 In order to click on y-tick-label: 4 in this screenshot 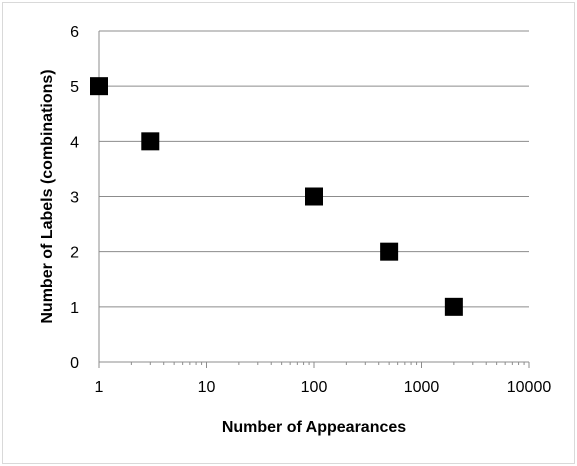, I will do `click(74, 142)`.